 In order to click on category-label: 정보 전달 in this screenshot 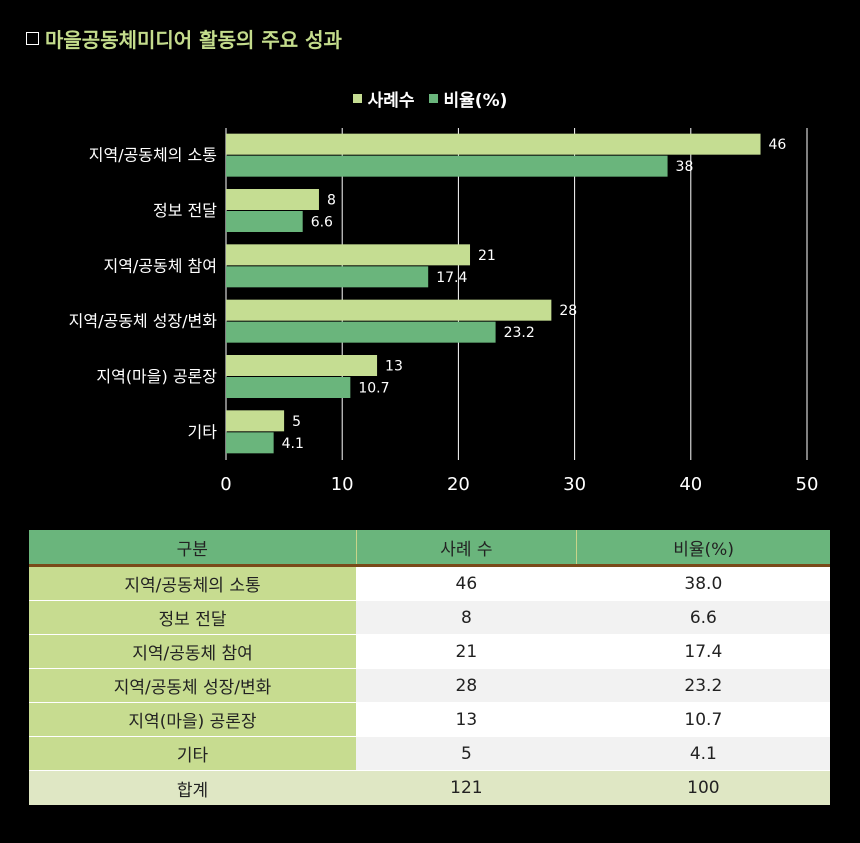, I will do `click(185, 210)`.